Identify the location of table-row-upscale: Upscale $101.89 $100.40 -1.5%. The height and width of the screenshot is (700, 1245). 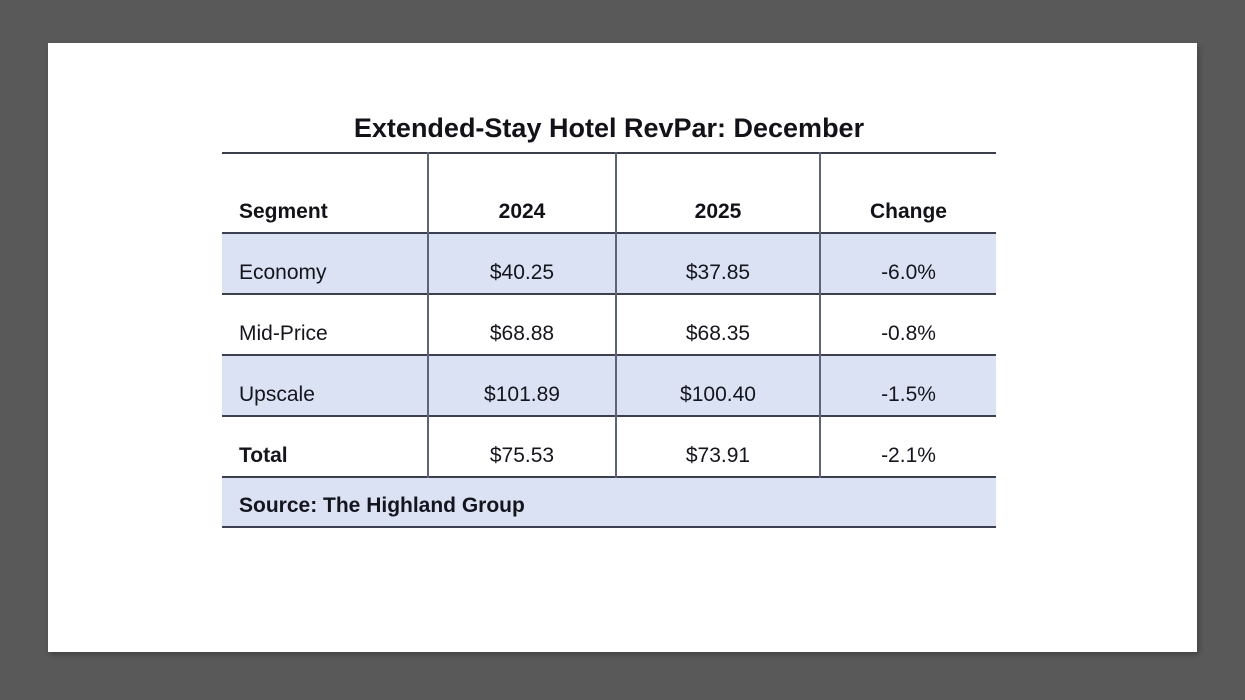
(609, 385).